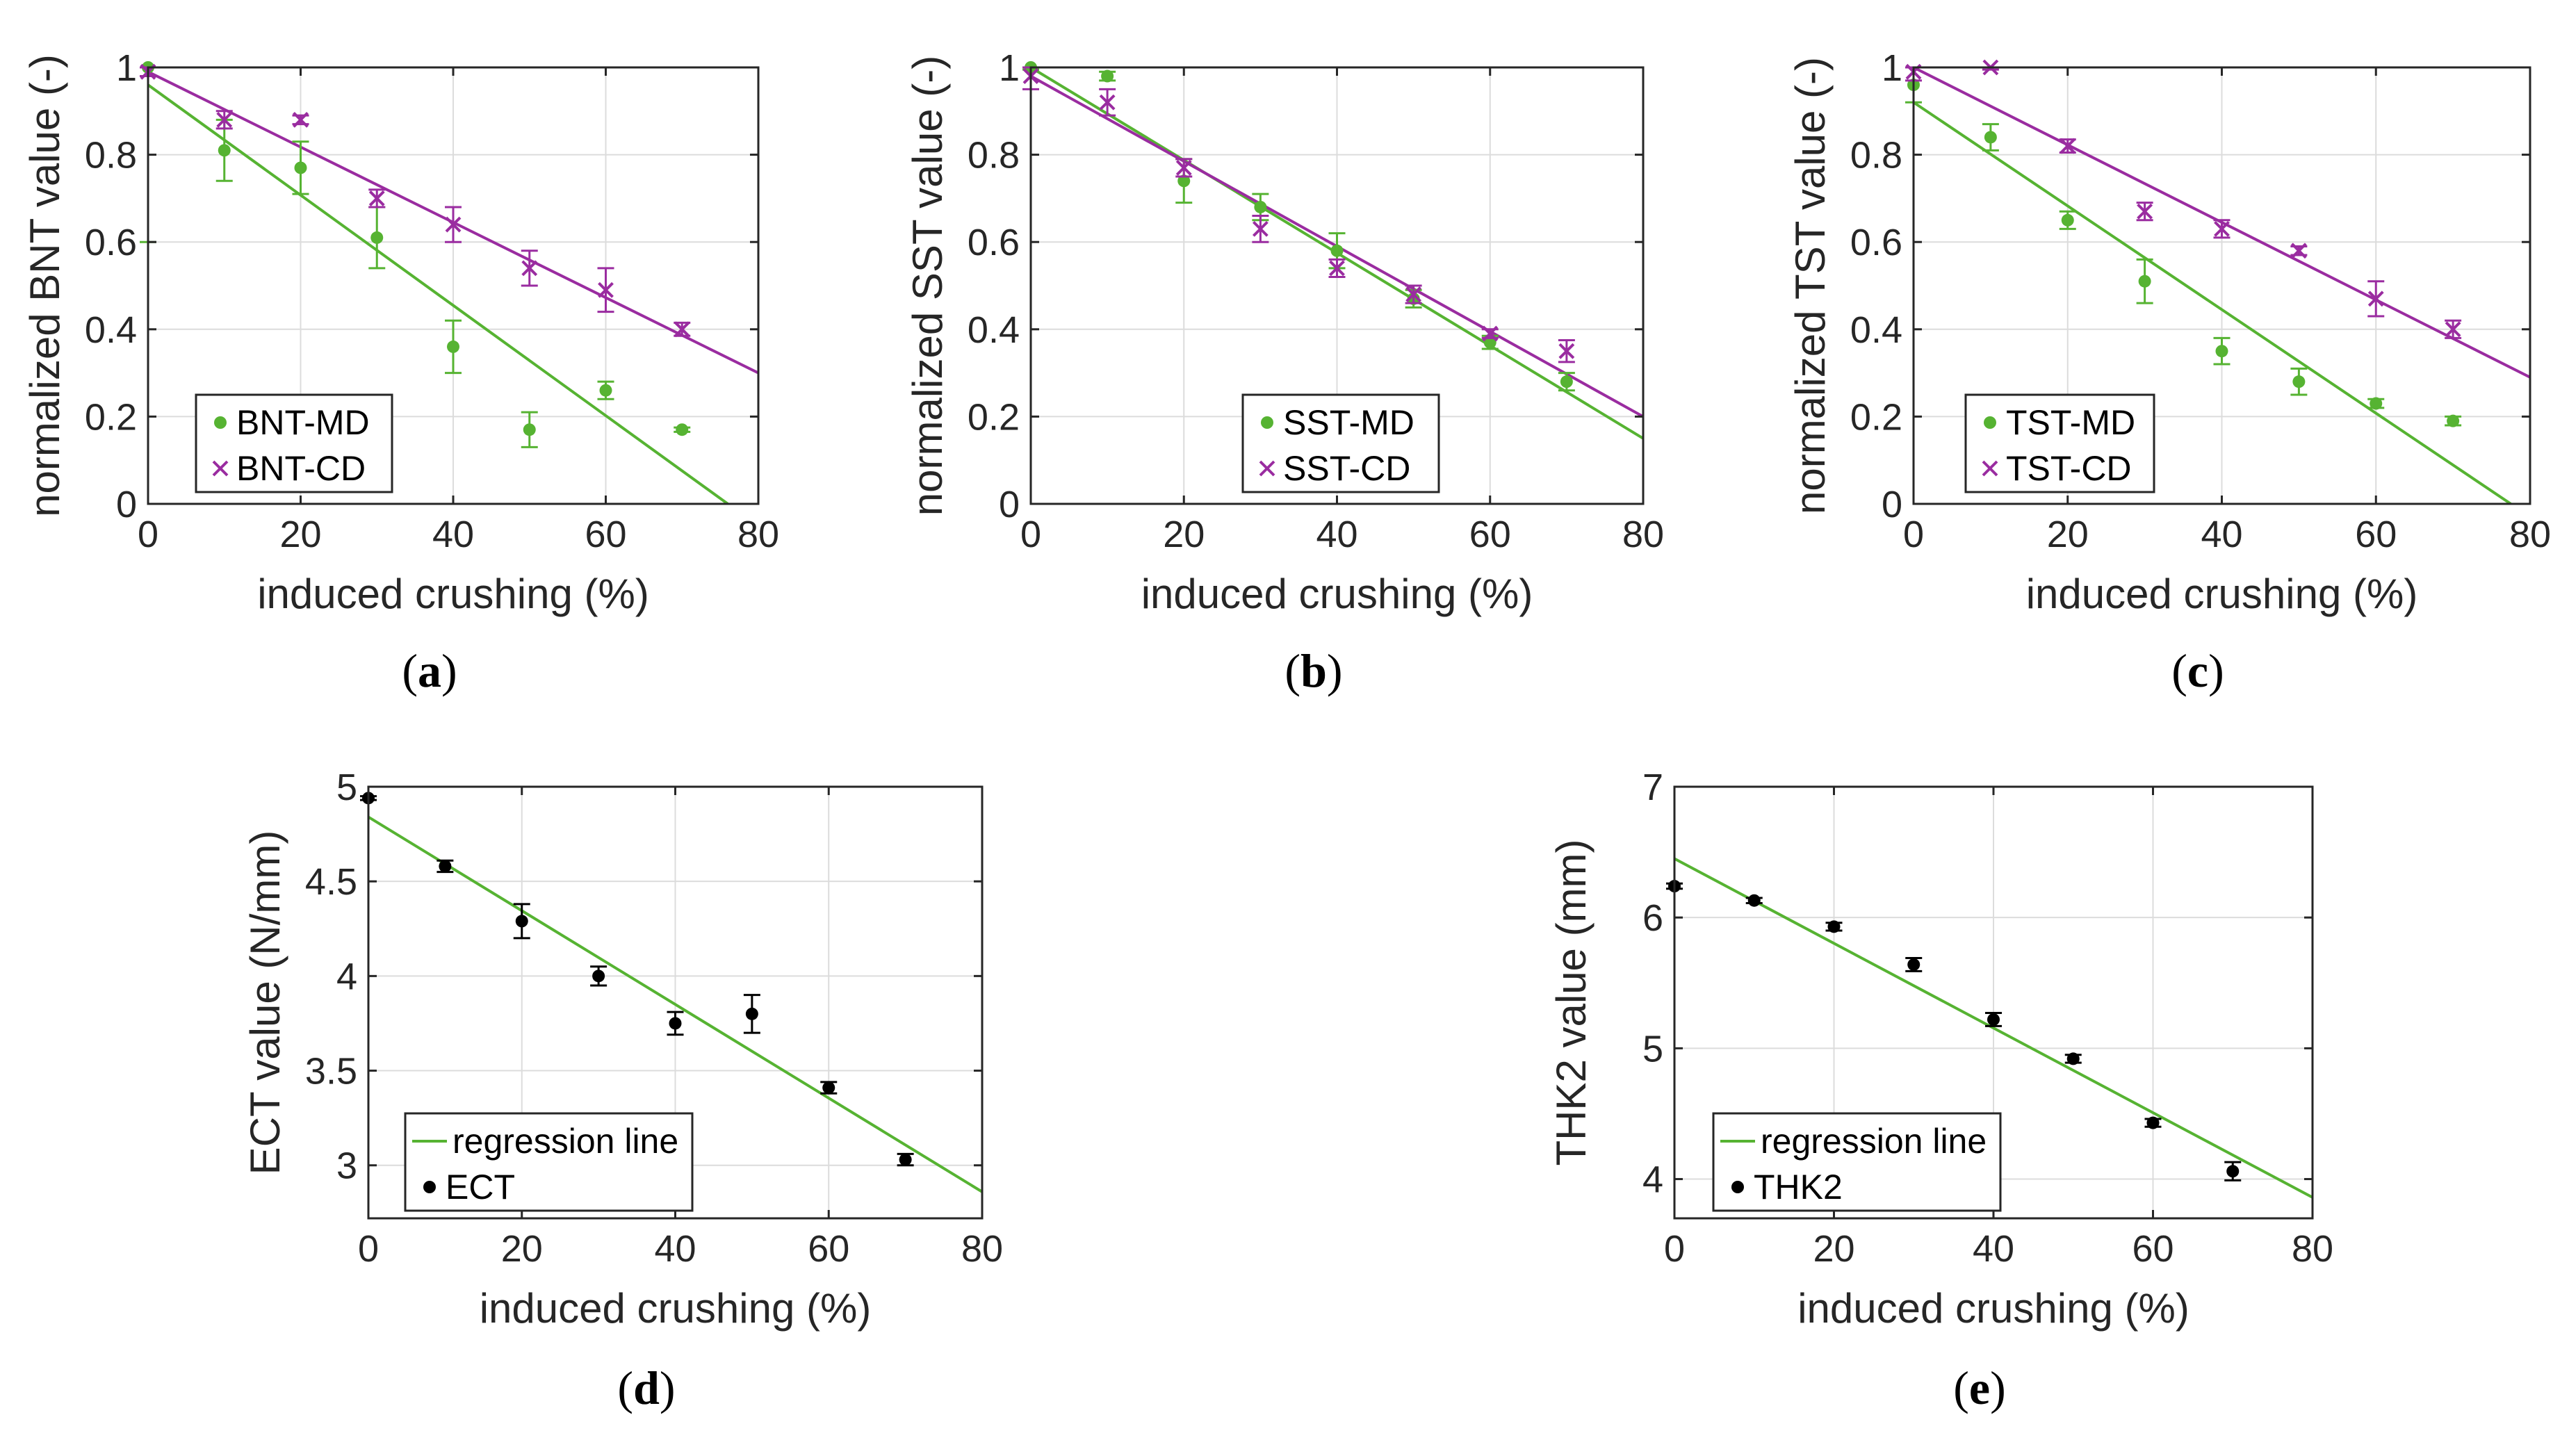 Image resolution: width=2569 pixels, height=1456 pixels. What do you see at coordinates (346, 787) in the screenshot?
I see `y-tick-label: 5` at bounding box center [346, 787].